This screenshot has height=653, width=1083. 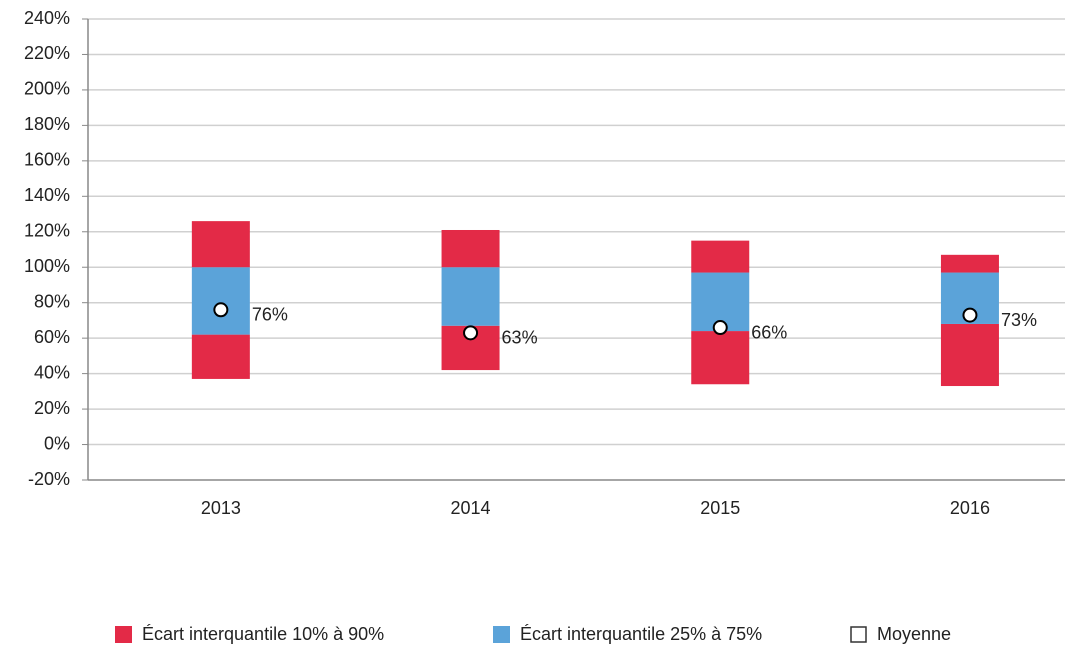 What do you see at coordinates (720, 508) in the screenshot?
I see `x-tick-label: 2015` at bounding box center [720, 508].